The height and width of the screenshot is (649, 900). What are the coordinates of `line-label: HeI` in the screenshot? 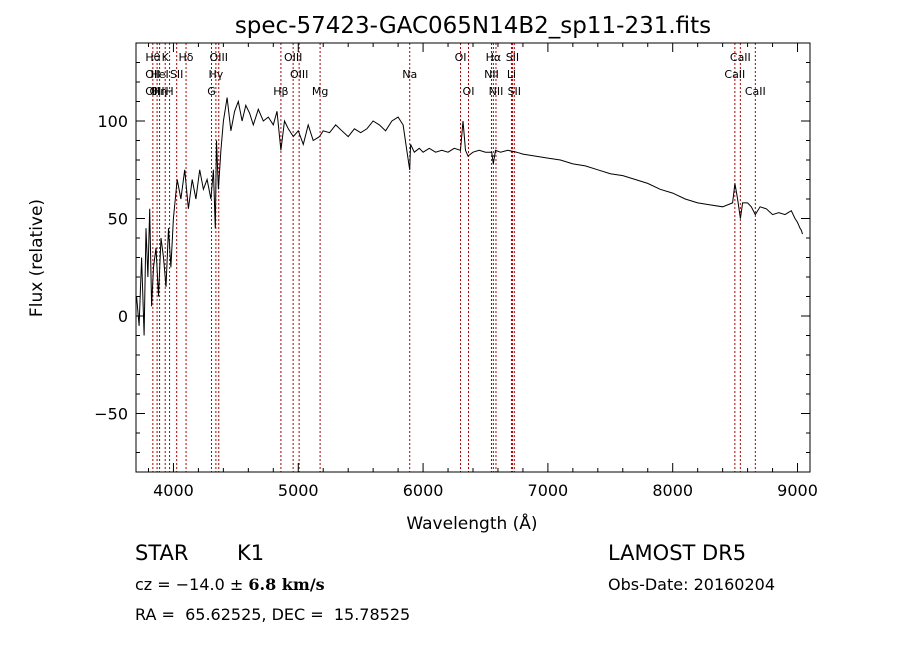 It's located at (159, 74).